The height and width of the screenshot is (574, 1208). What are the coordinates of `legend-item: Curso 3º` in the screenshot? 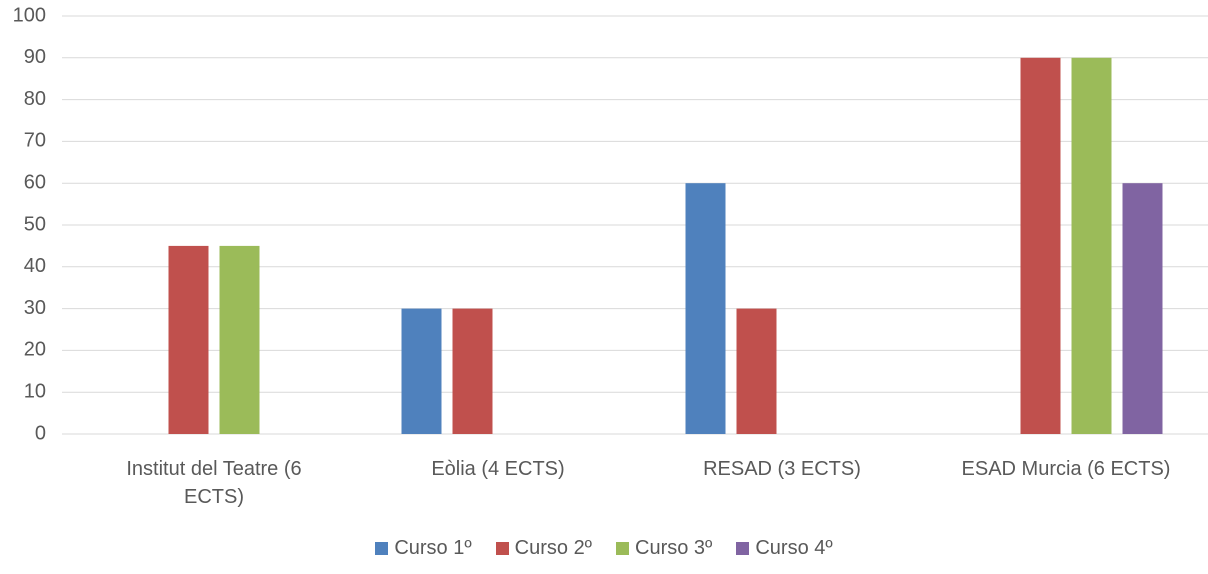 It's located at (664, 548).